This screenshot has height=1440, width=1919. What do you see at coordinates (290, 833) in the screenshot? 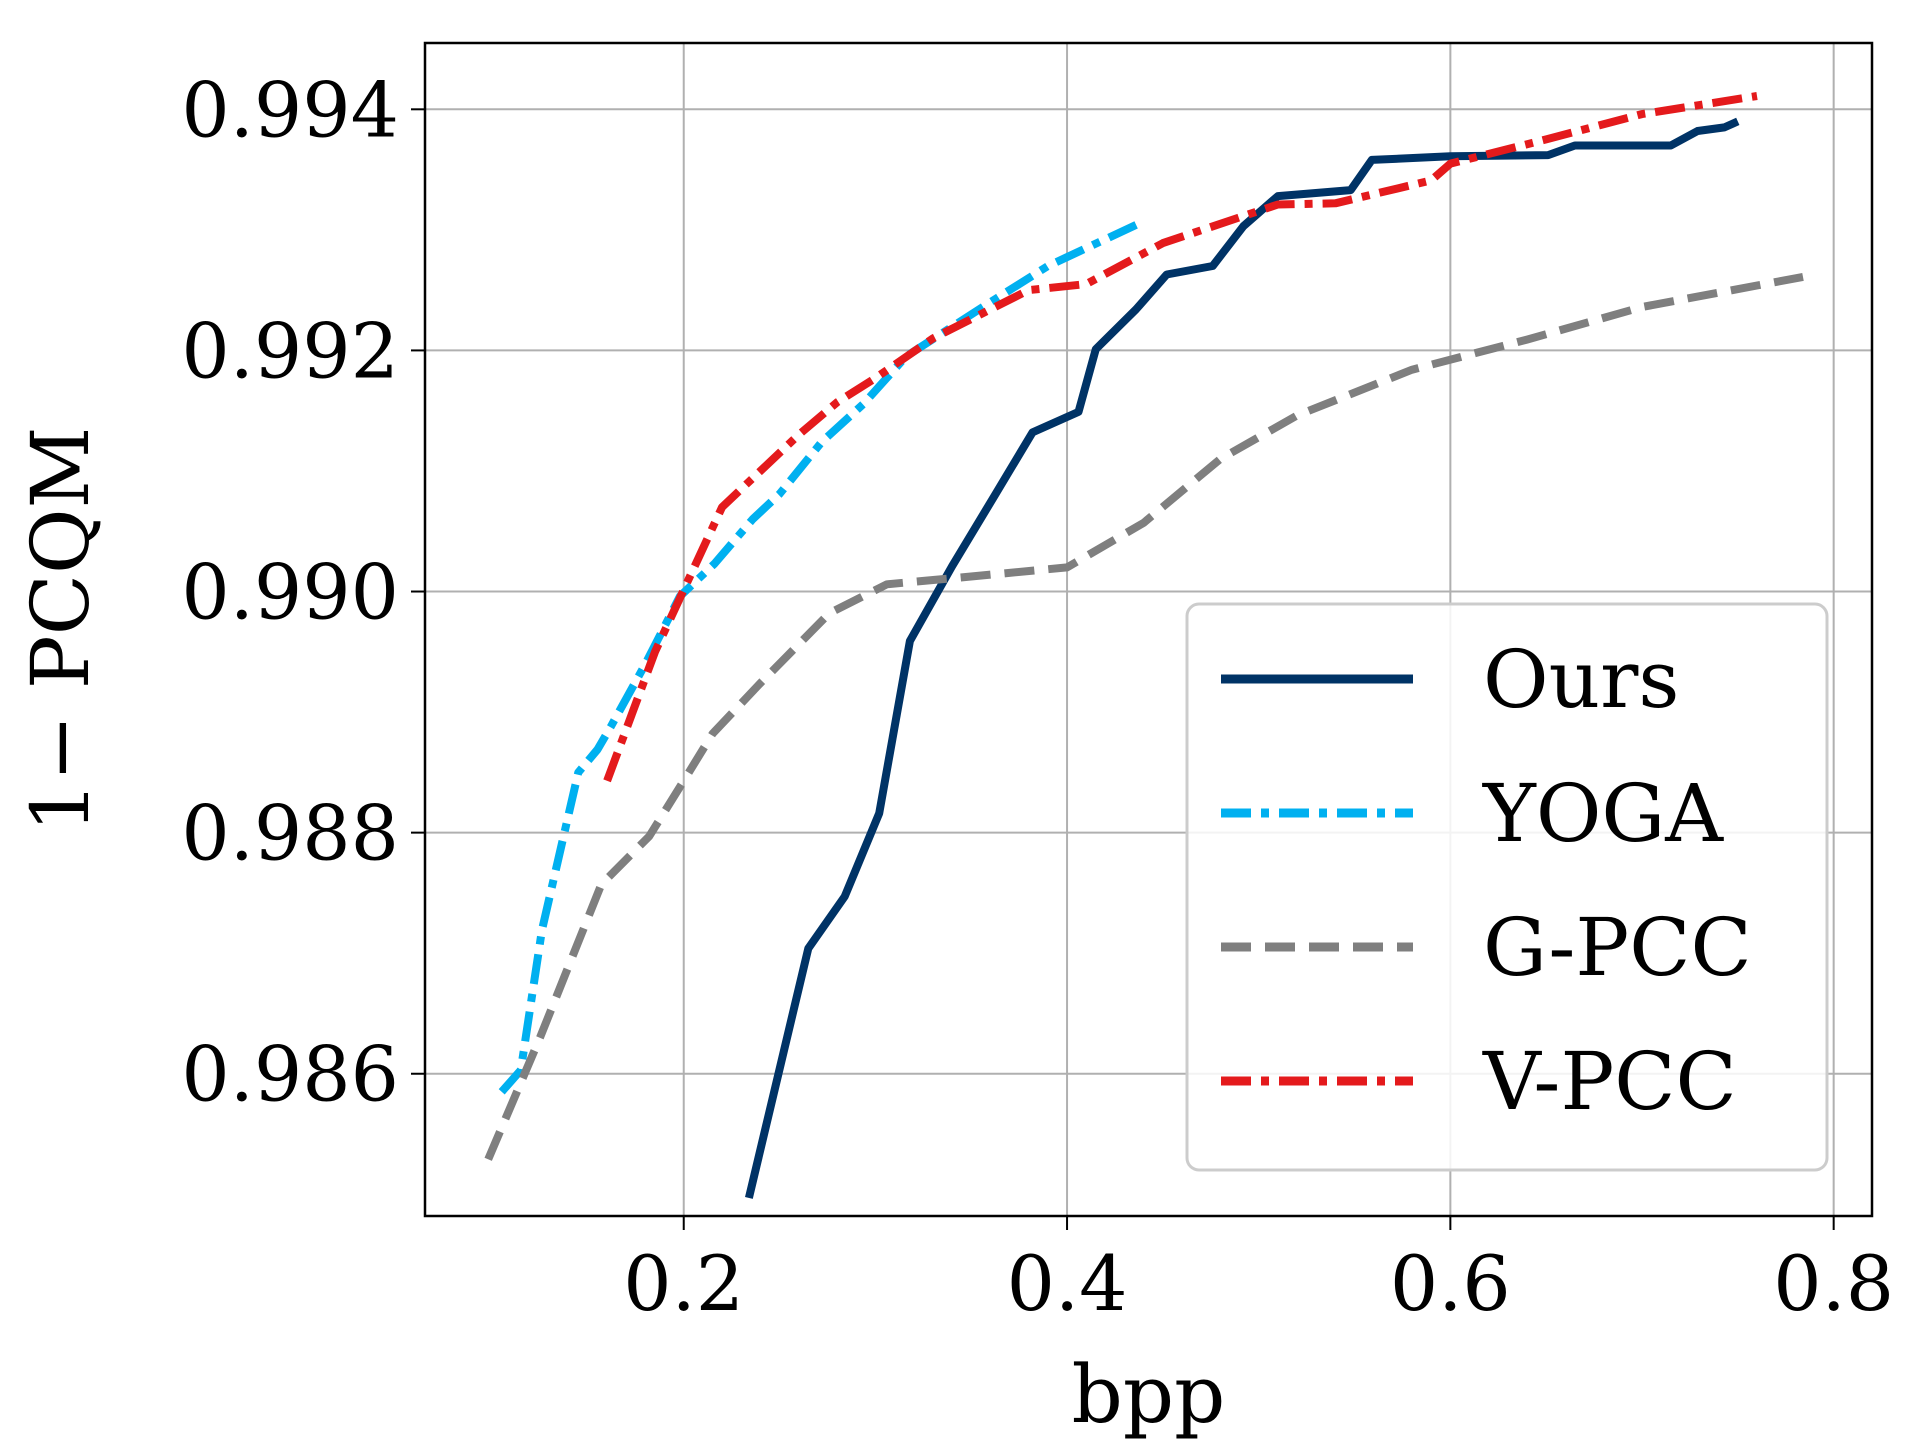
I see `y-tick-label: 0.988` at bounding box center [290, 833].